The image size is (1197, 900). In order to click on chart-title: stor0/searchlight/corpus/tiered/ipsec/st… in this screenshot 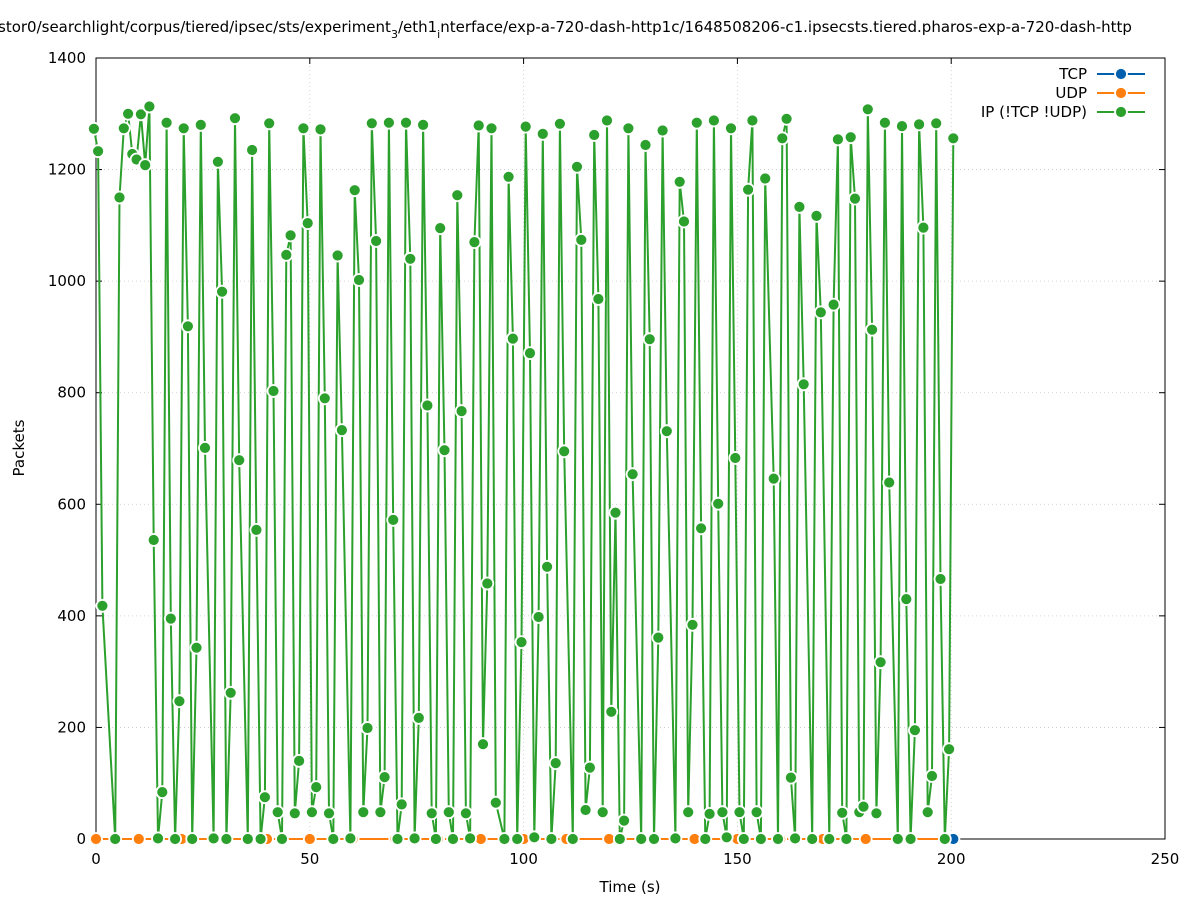, I will do `click(566, 29)`.